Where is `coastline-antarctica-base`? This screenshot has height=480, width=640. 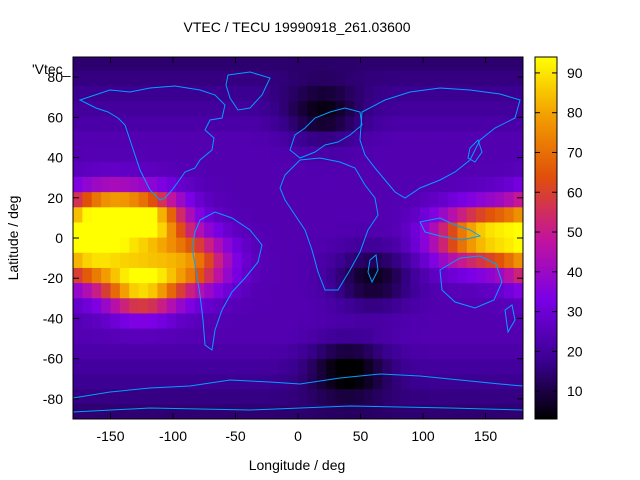
coastline-antarctica-base is located at coordinates (298, 409).